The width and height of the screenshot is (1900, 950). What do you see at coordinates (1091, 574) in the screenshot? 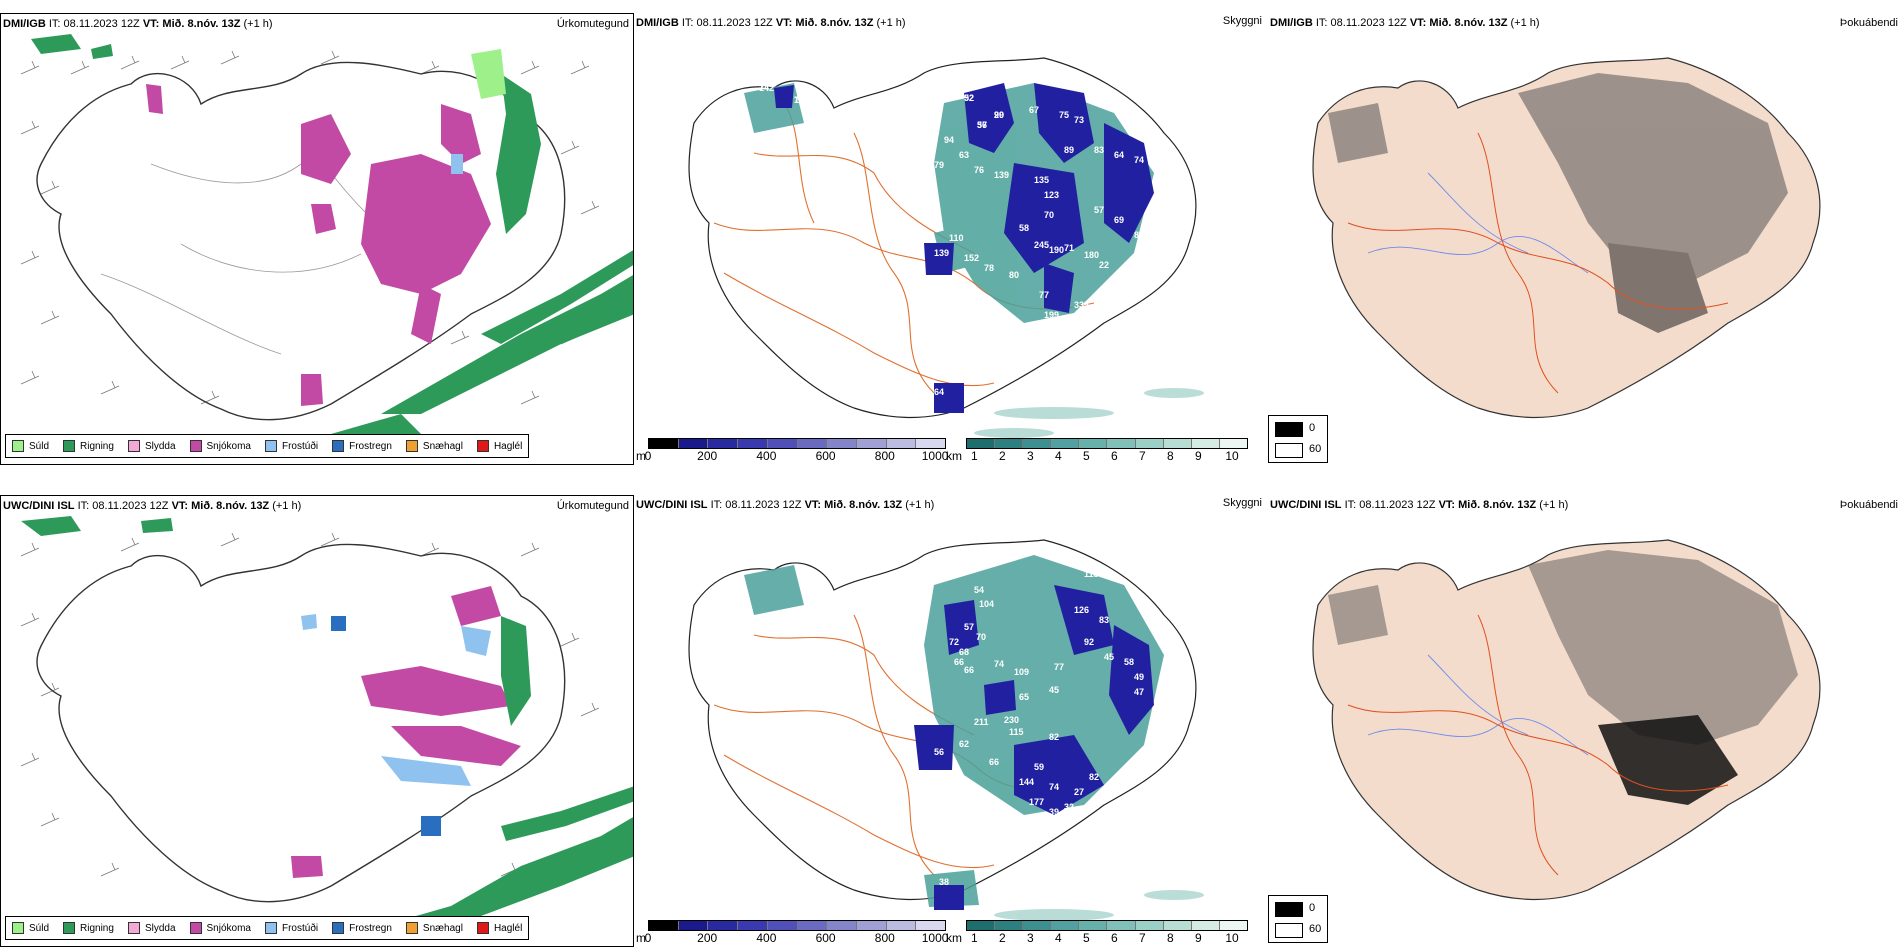
I see `cloud-base-value: 113` at bounding box center [1091, 574].